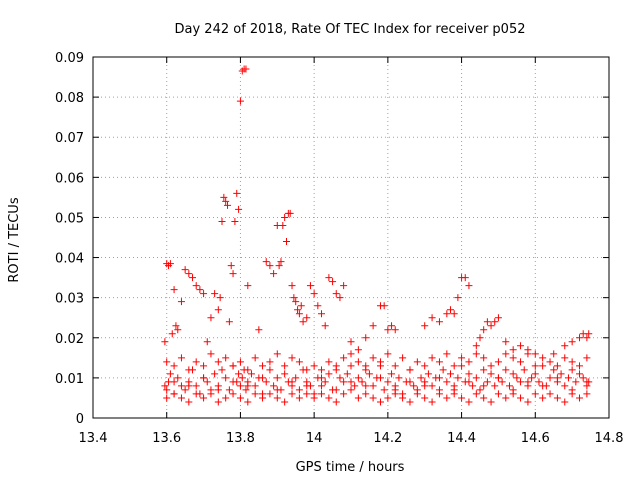 The height and width of the screenshot is (484, 640). I want to click on x-tick-label: 14.6, so click(535, 438).